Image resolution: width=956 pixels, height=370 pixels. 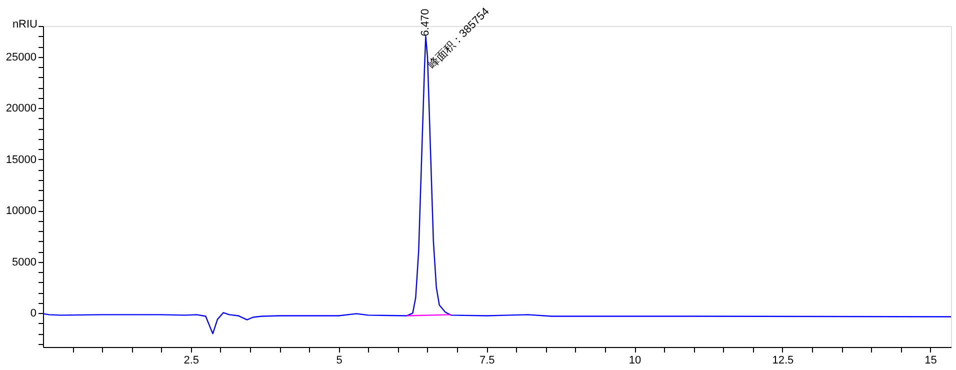 I want to click on x-tick-label: 12.5, so click(x=783, y=360).